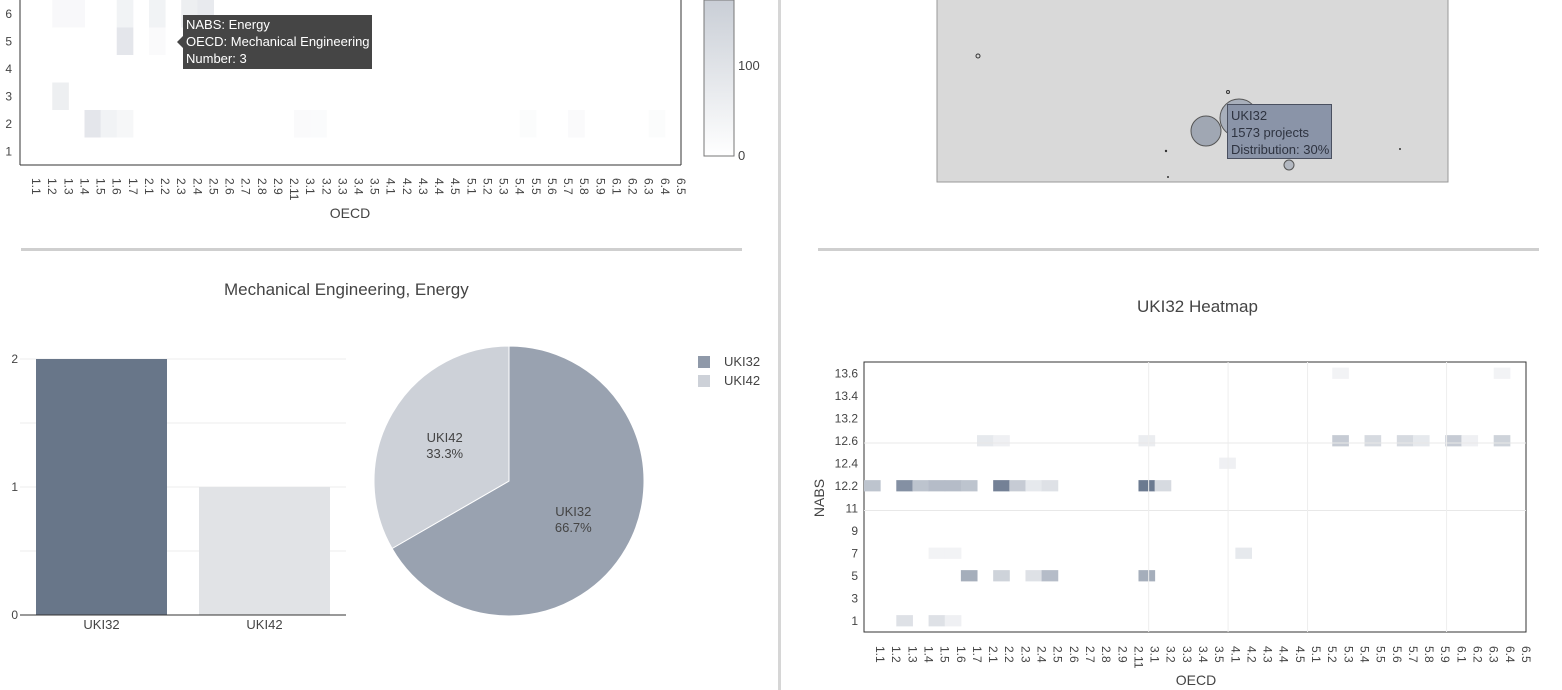 This screenshot has height=690, width=1562. What do you see at coordinates (852, 508) in the screenshot?
I see `y-tick-label: 11` at bounding box center [852, 508].